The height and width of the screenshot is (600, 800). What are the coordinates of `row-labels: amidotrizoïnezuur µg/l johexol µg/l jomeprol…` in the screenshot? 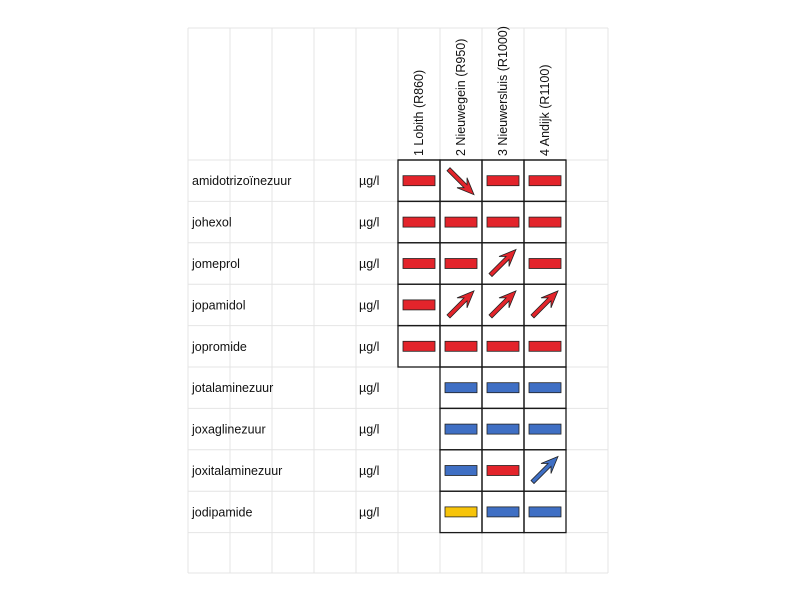 It's located at (285, 346).